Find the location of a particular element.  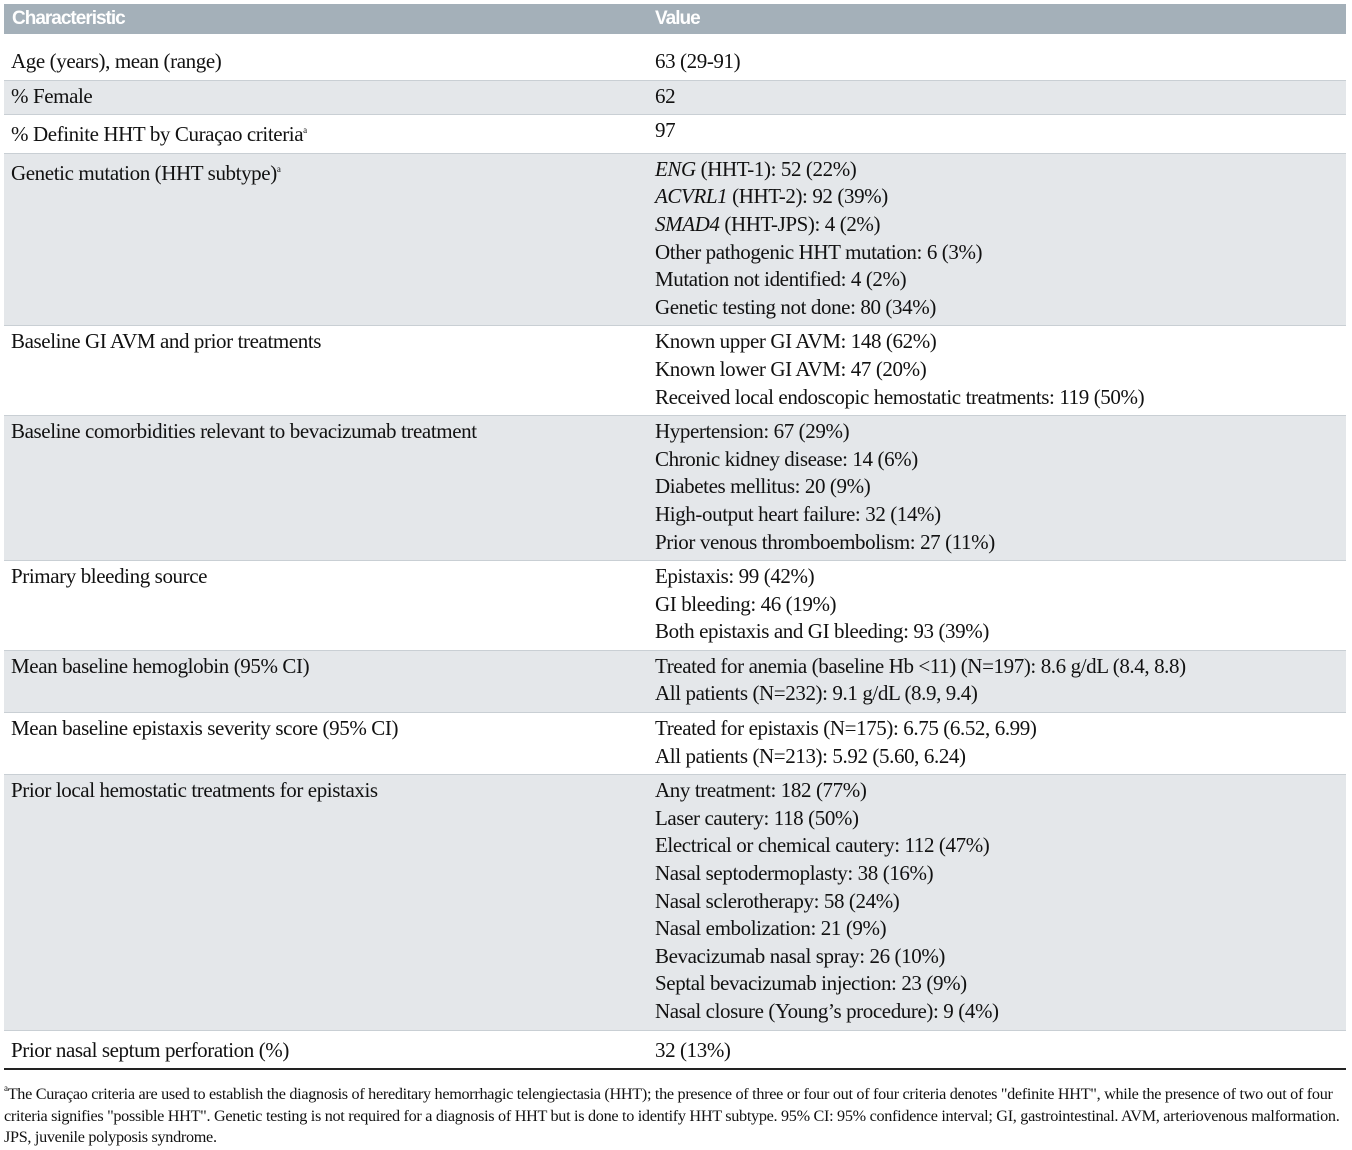

row-label: Mean baseline hemoglobin (95% CI) is located at coordinates (329, 681).